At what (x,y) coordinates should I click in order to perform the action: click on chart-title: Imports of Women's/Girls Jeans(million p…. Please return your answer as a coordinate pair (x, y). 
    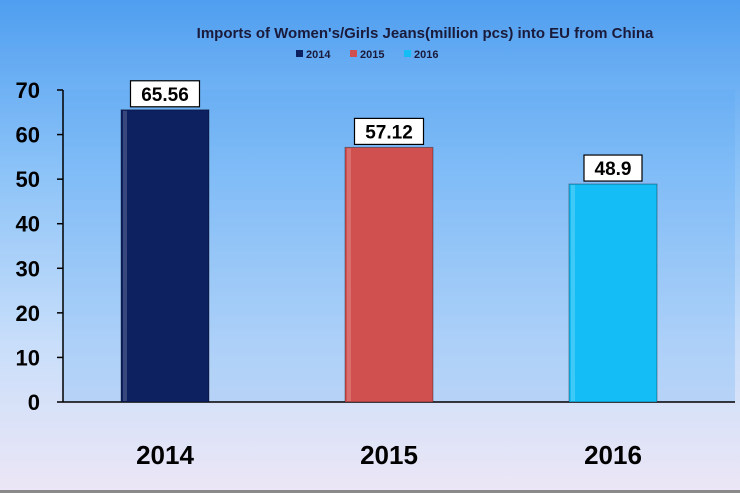
    Looking at the image, I should click on (425, 33).